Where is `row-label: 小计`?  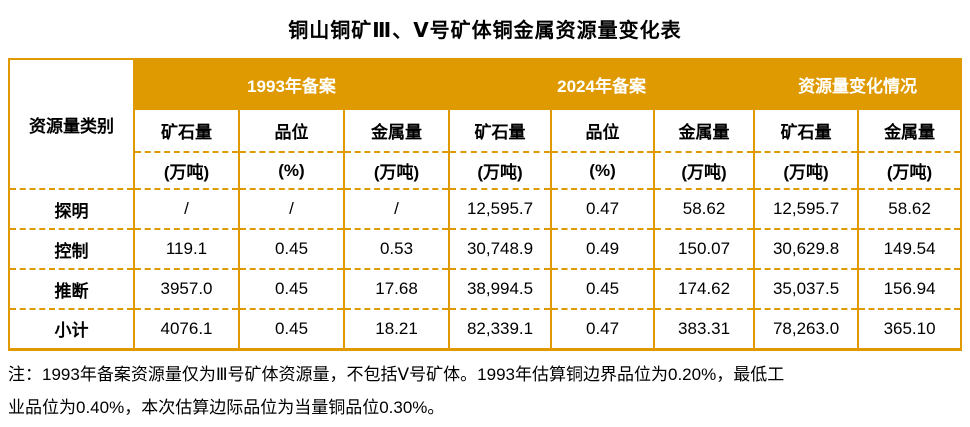 row-label: 小计 is located at coordinates (71, 330).